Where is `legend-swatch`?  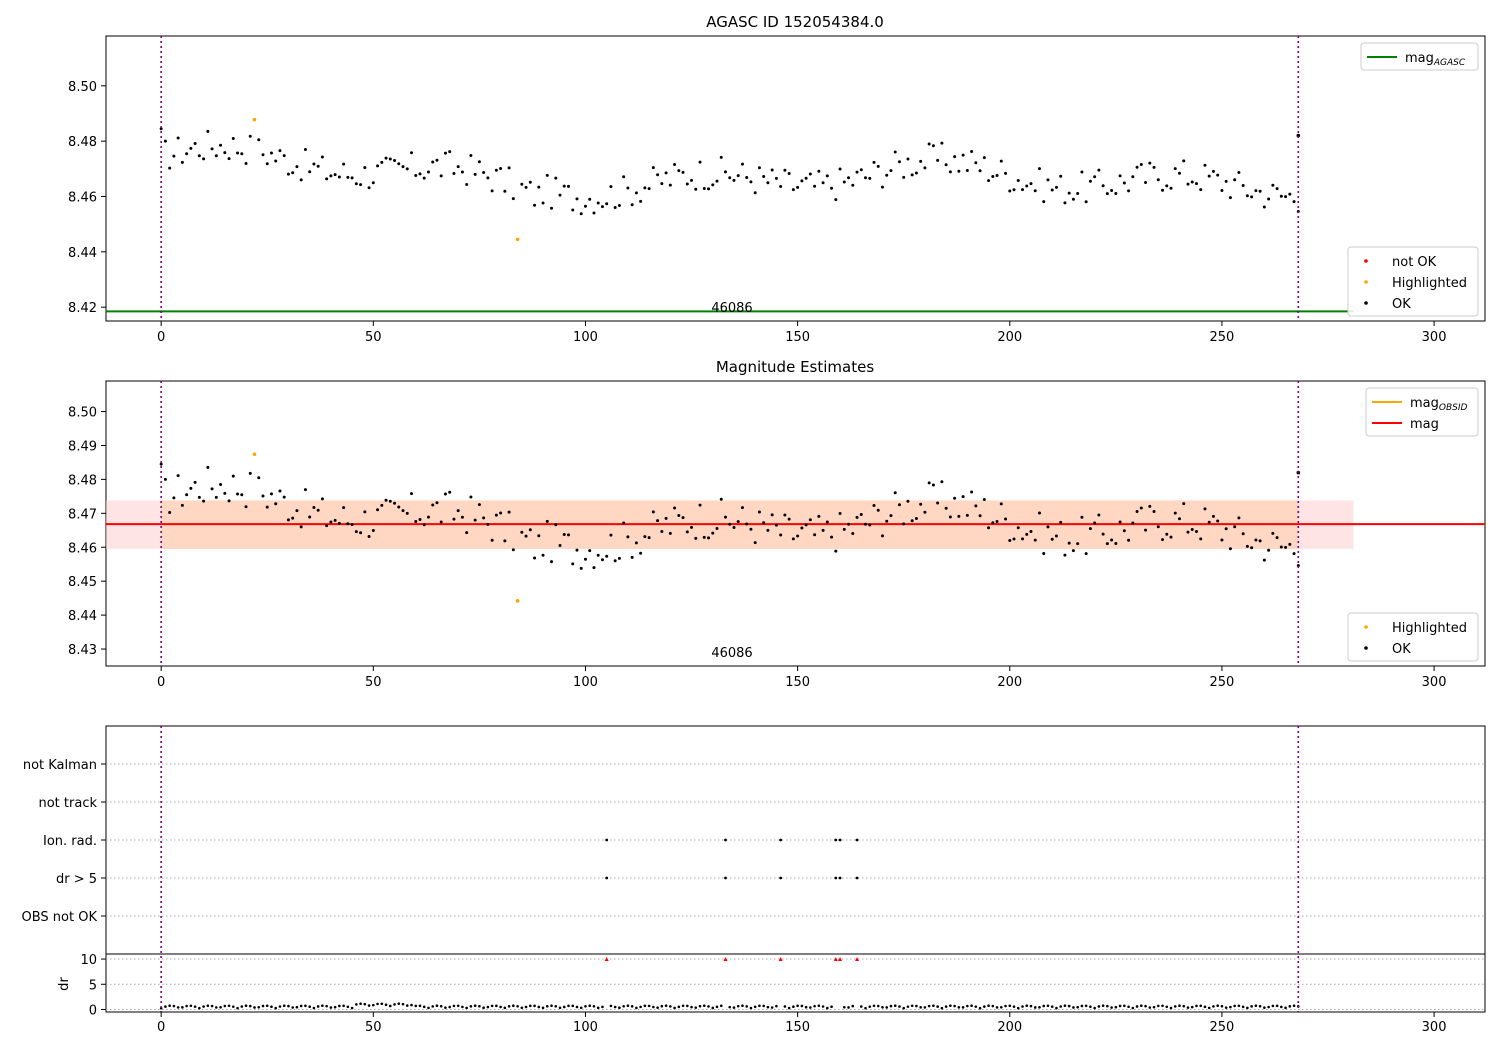
legend-swatch is located at coordinates (1366, 648).